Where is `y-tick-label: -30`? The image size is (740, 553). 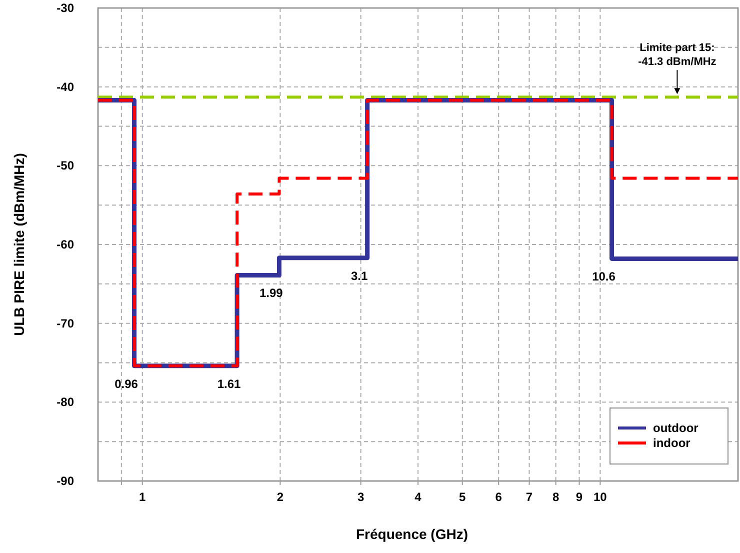 y-tick-label: -30 is located at coordinates (65, 8).